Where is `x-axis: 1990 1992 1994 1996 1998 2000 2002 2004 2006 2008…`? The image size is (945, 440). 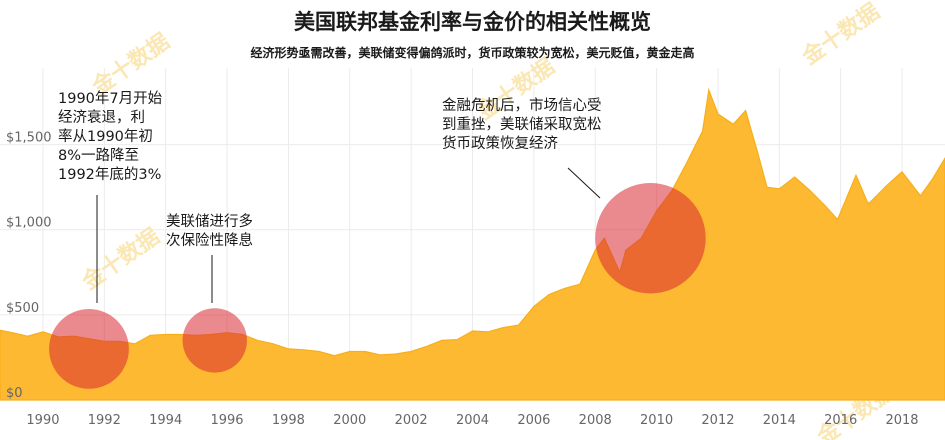 x-axis: 1990 1992 1994 1996 1998 2000 2002 2004 2006 2008… is located at coordinates (472, 420).